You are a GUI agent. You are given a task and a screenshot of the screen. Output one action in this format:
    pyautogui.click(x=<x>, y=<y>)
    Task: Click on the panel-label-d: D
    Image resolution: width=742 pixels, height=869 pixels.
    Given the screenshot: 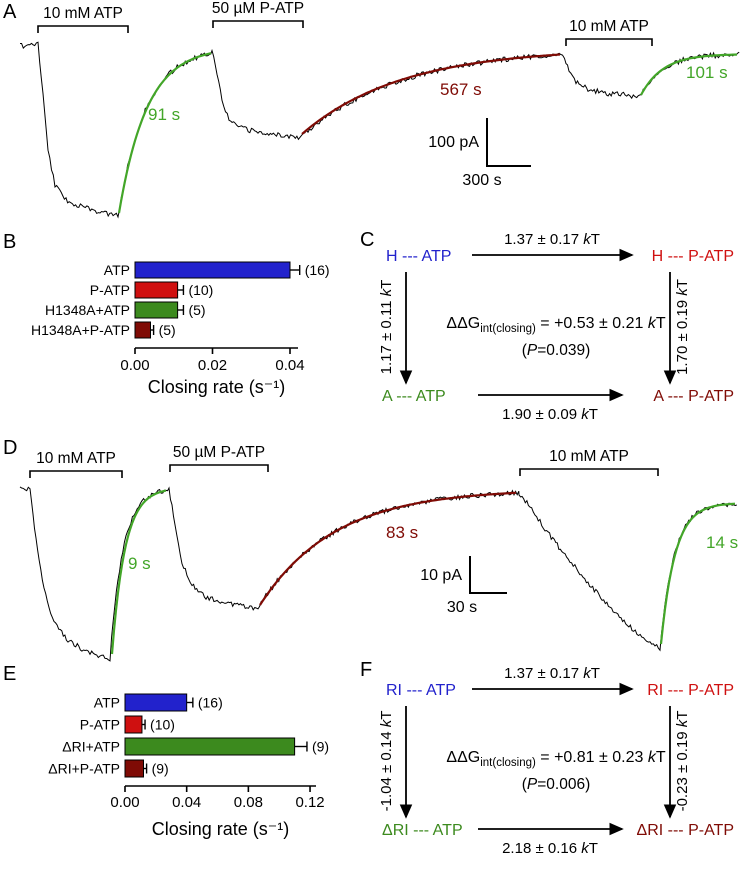 What is the action you would take?
    pyautogui.click(x=10, y=448)
    